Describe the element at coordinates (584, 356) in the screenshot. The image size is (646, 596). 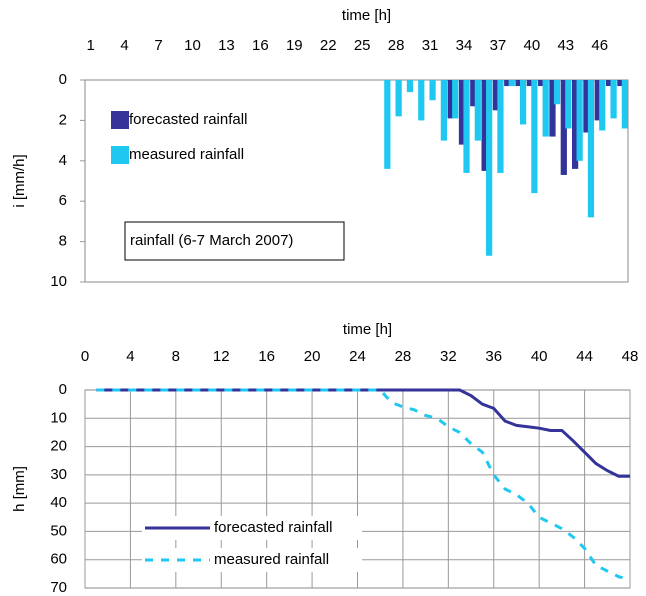
I see `x-tick-label: 44` at that location.